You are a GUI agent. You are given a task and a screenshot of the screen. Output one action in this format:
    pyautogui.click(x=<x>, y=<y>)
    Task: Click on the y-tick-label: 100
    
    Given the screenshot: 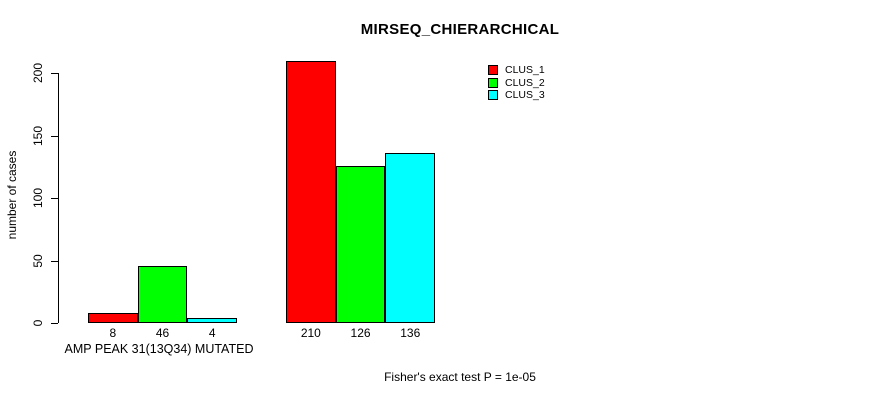 What is the action you would take?
    pyautogui.click(x=38, y=198)
    